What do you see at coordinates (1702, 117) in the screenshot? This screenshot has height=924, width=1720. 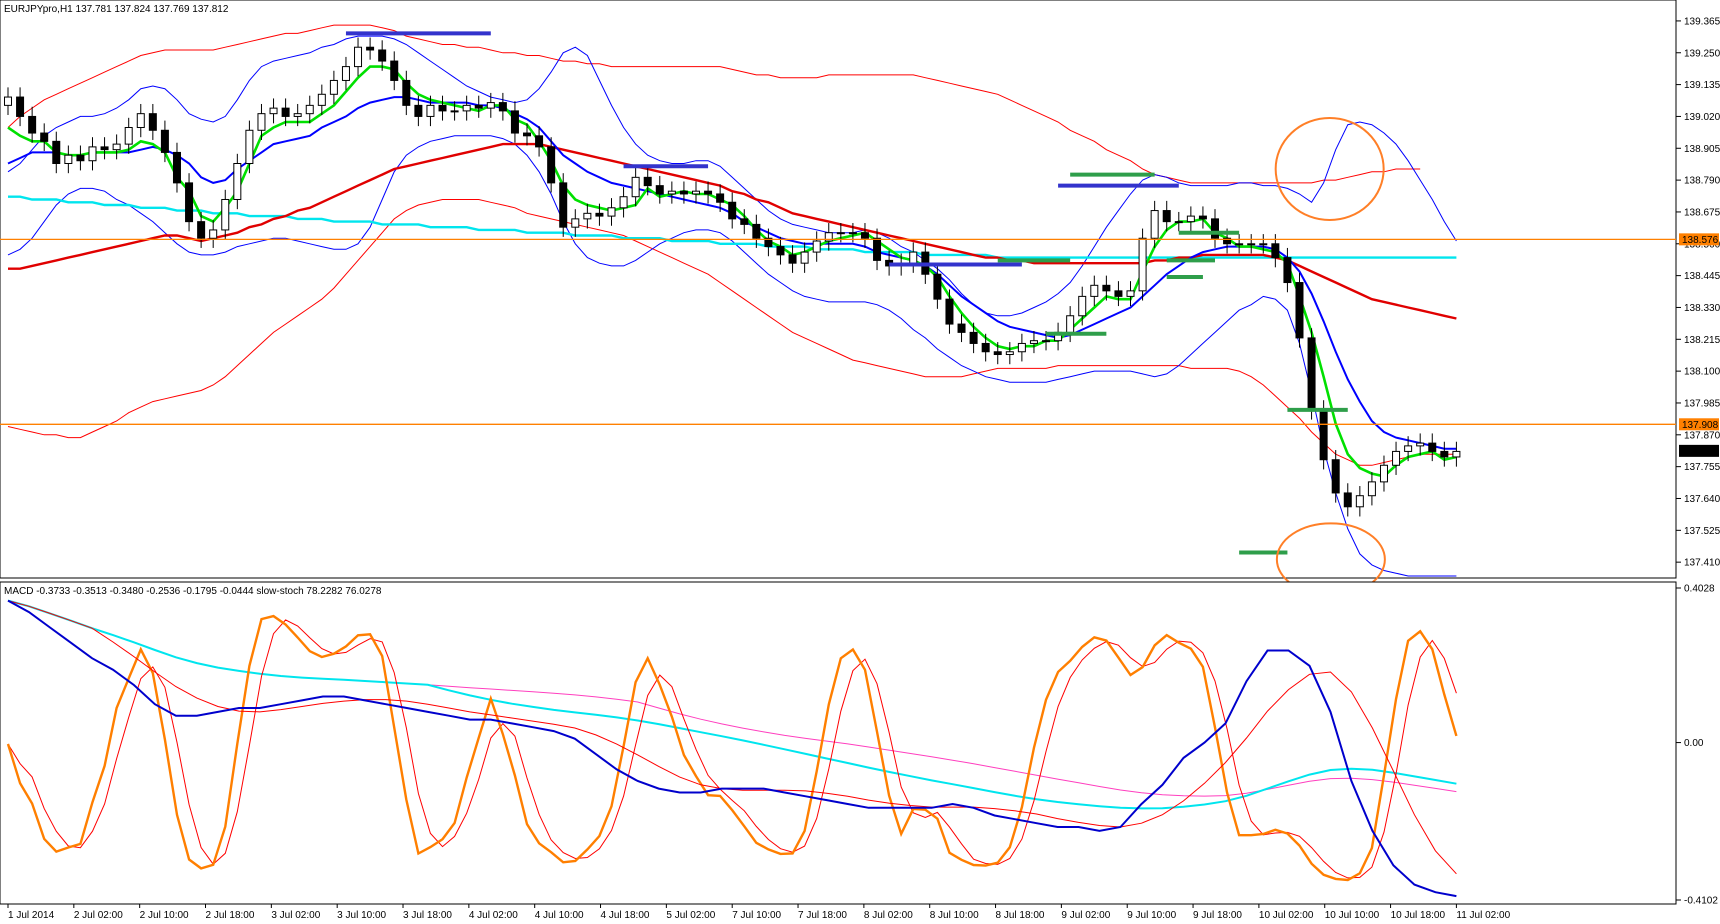 I see `price-tick-label: 139.020` at bounding box center [1702, 117].